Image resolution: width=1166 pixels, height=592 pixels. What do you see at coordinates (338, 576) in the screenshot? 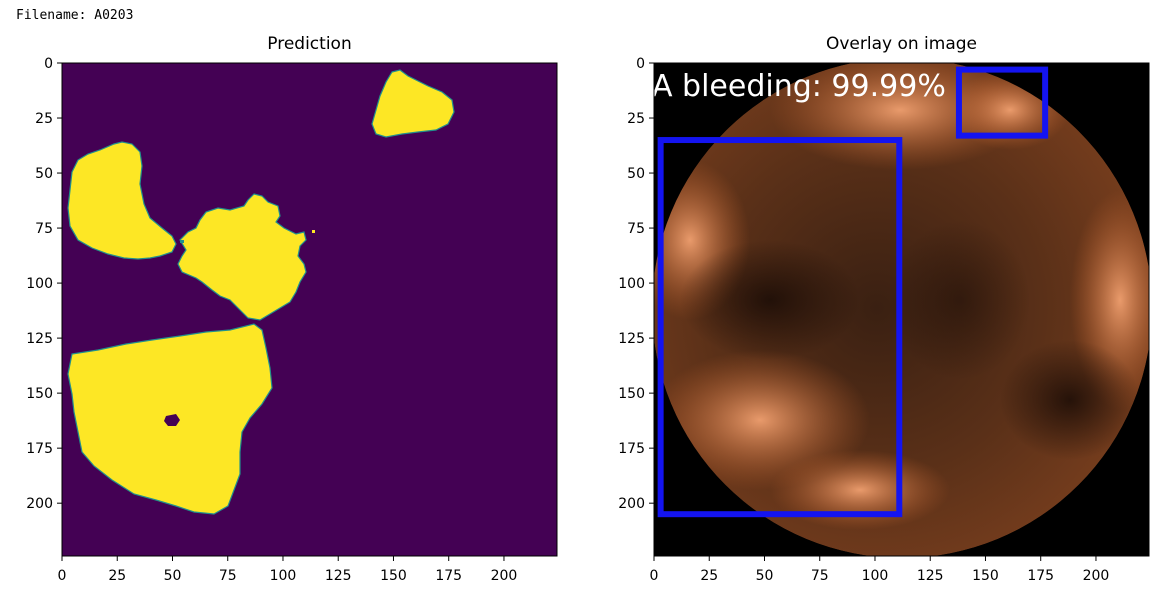
I see `prediction-xtick-label: 125` at bounding box center [338, 576].